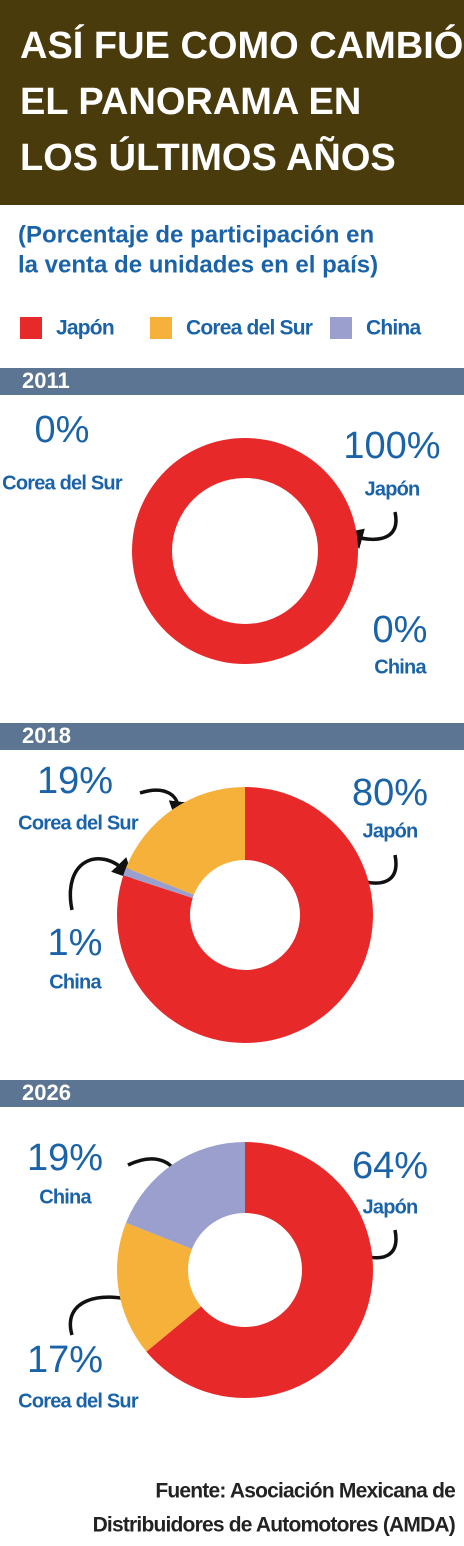 This screenshot has height=1546, width=464. I want to click on title: ASÍ FUE COMO CAMBIÓ, so click(241, 45).